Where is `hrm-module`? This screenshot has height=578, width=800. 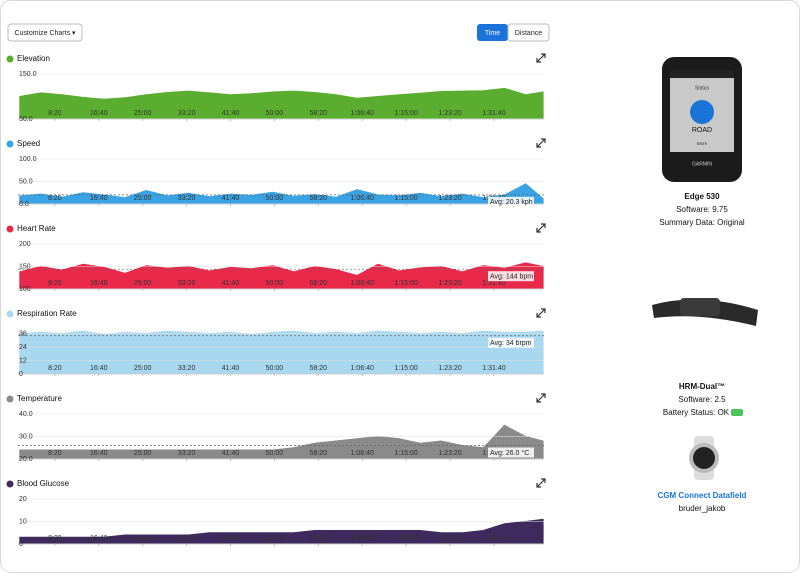 hrm-module is located at coordinates (700, 307).